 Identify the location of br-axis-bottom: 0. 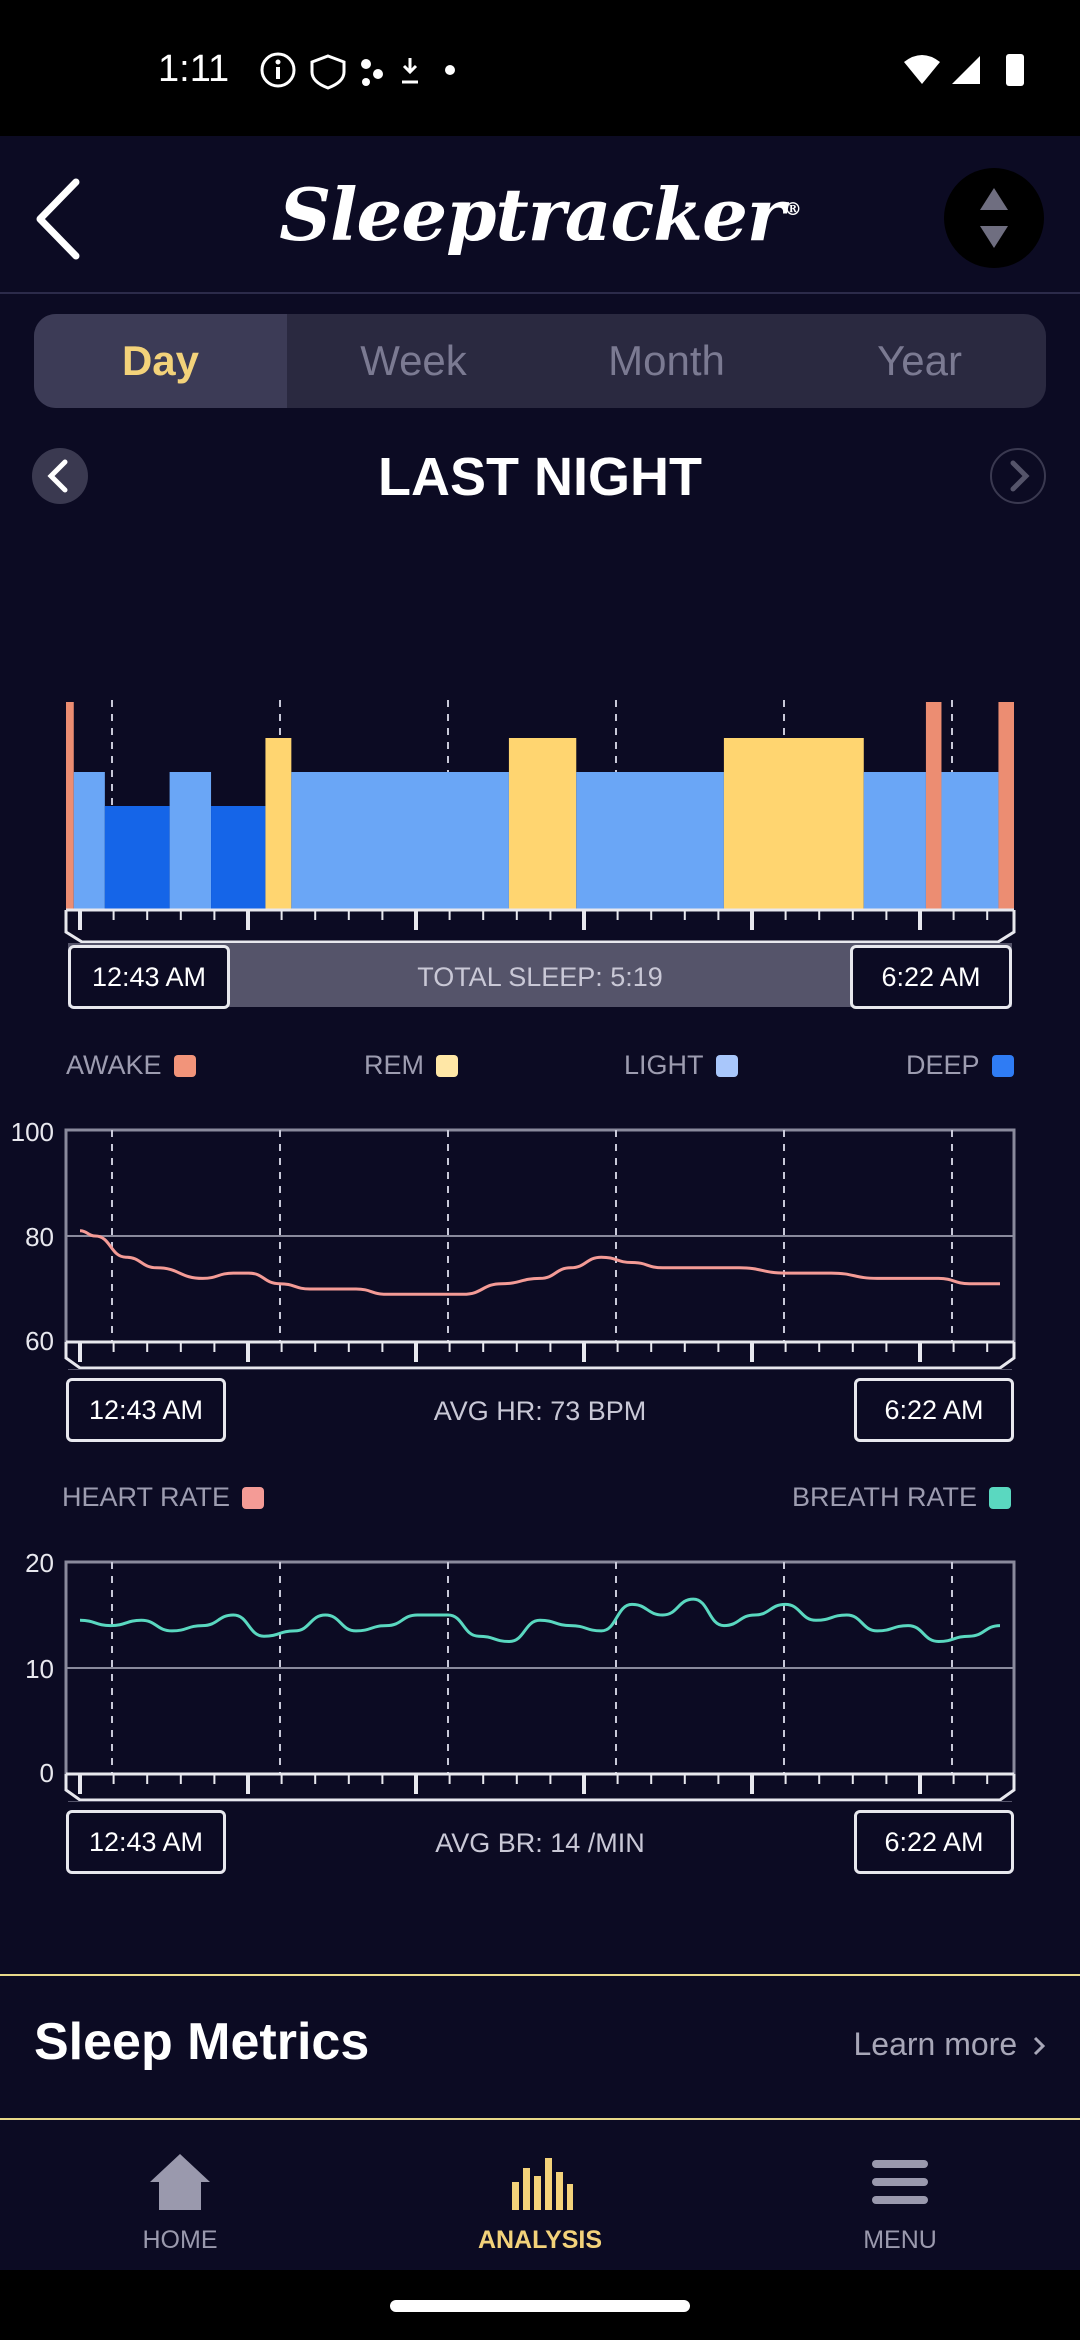
(46, 1773).